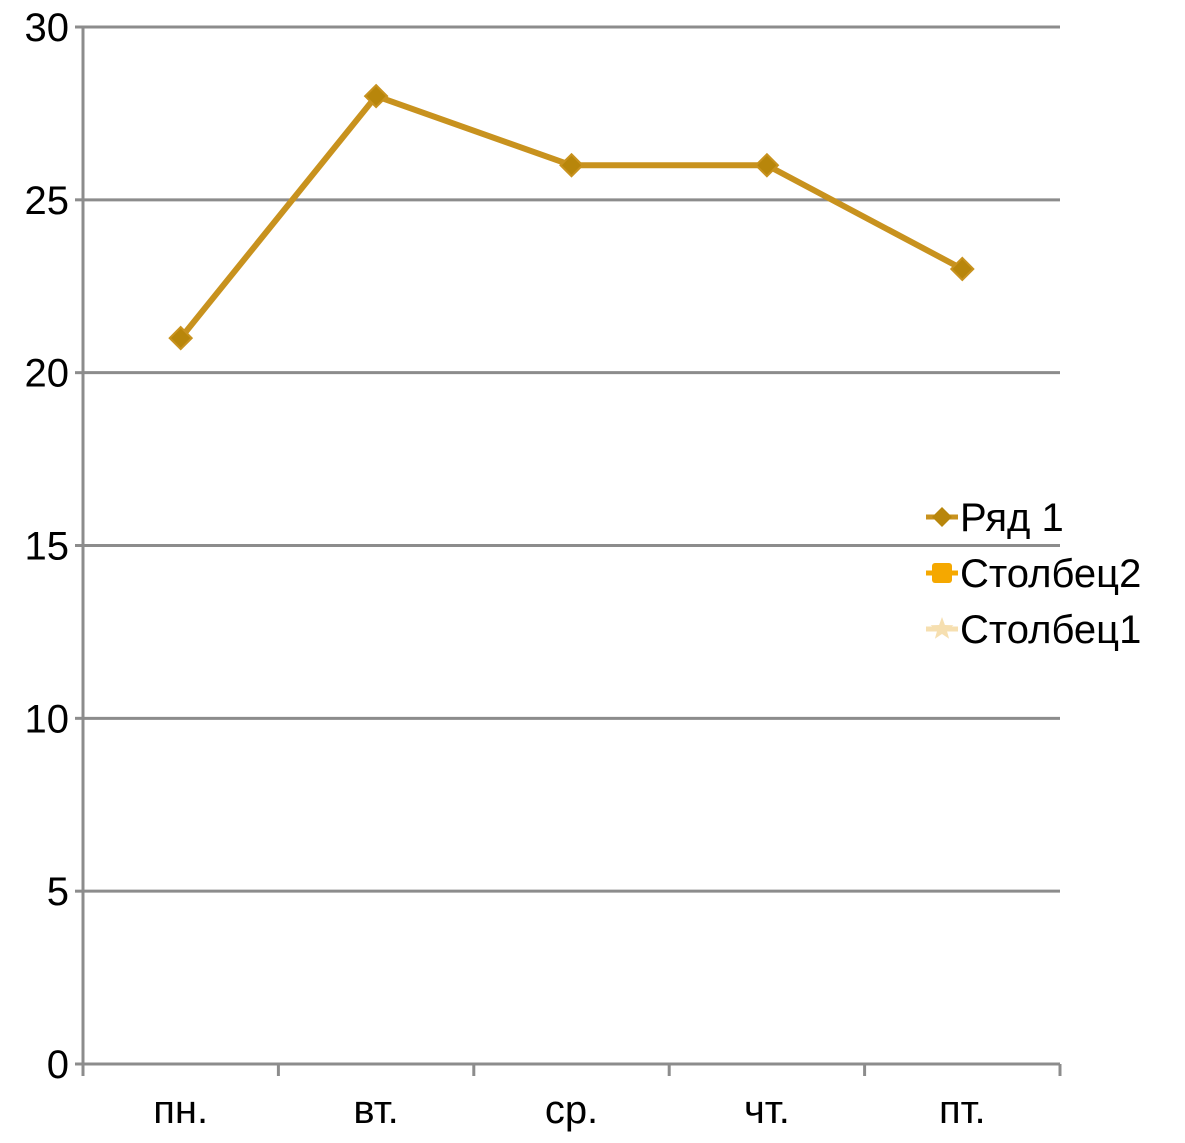 Image resolution: width=1185 pixels, height=1143 pixels. I want to click on legend: Ряд 1 Столбец2 Столбец1, so click(1033, 574).